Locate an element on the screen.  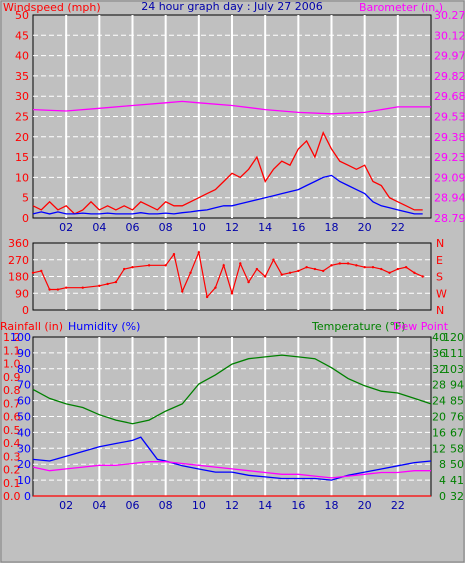
y-tick-label: W is located at coordinates (441, 293).